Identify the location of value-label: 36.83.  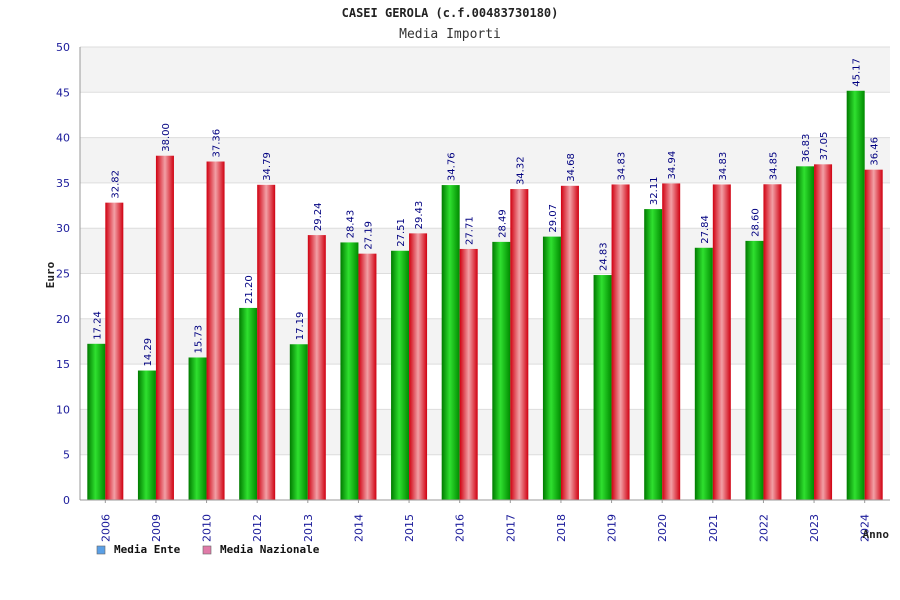
(806, 148).